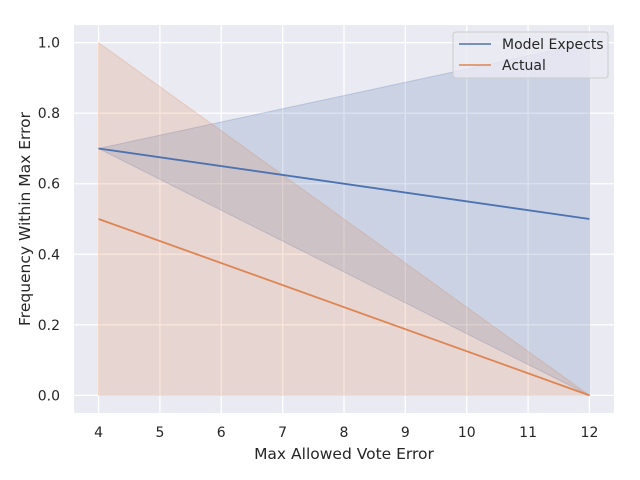  What do you see at coordinates (49, 185) in the screenshot?
I see `y-tick-label: 0.6` at bounding box center [49, 185].